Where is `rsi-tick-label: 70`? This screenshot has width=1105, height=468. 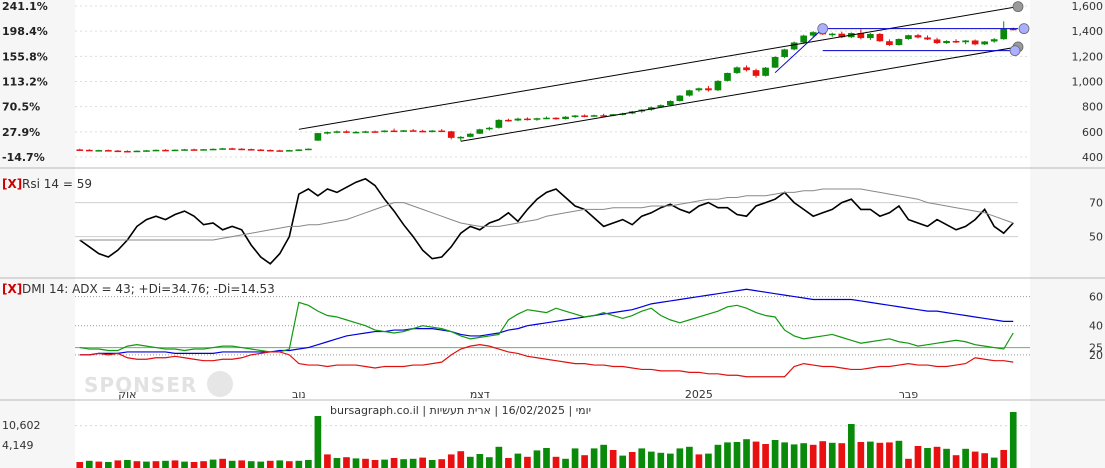 rsi-tick-label: 70 is located at coordinates (1096, 203).